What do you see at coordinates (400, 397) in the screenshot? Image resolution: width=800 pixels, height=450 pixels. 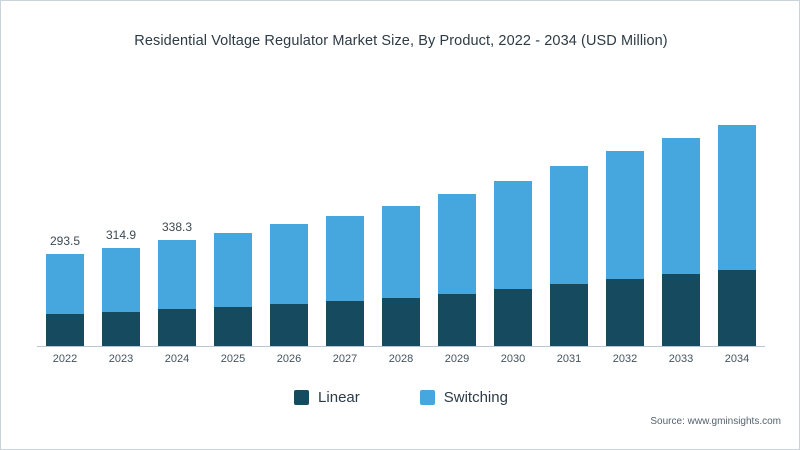 I see `chart-legend: Linear Switching` at bounding box center [400, 397].